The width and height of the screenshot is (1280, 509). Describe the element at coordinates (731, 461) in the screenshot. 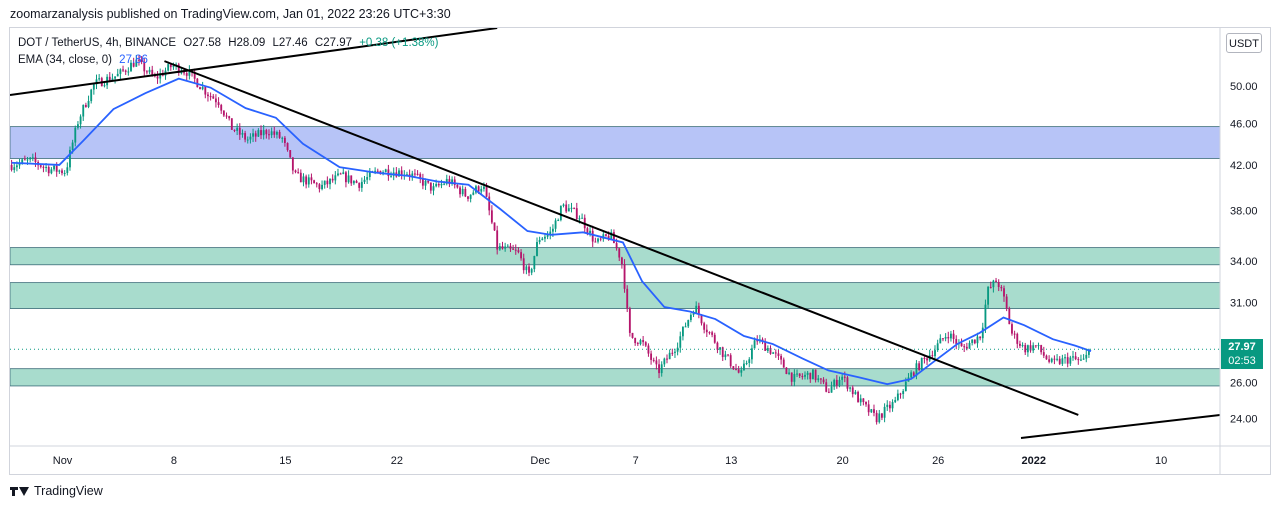

I see `time-tick-label: 13` at that location.